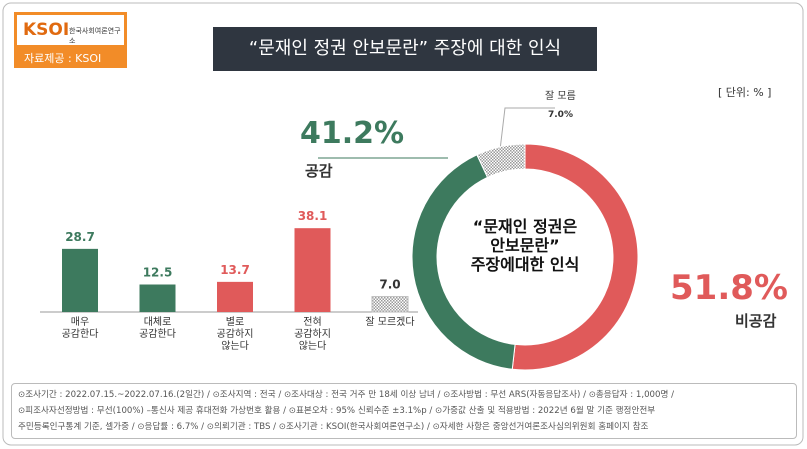 The height and width of the screenshot is (449, 807). I want to click on pie-title: “문재인 정권은 안보문란” 주장에대한 인식, so click(525, 246).